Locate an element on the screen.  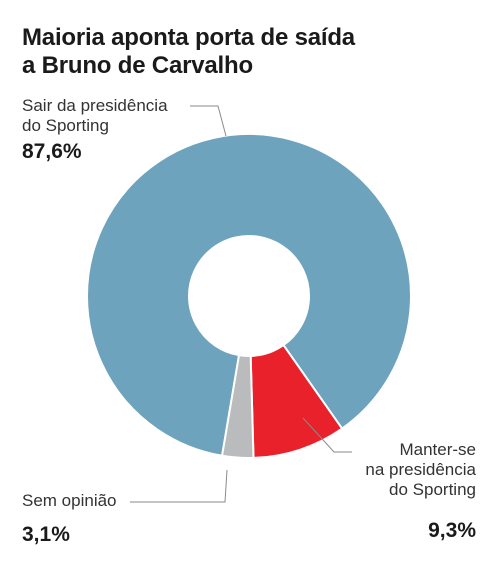
slice-label-sem-opiniao-line-1: Sem opinião is located at coordinates (69, 500).